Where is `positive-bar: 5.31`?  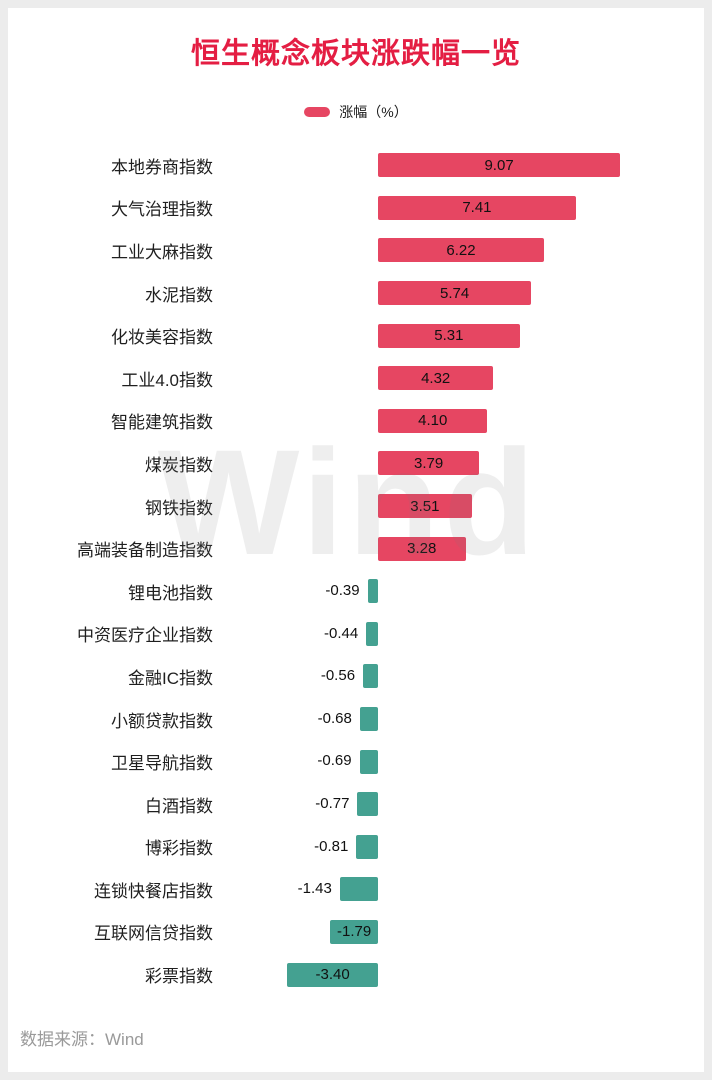 positive-bar: 5.31 is located at coordinates (449, 335).